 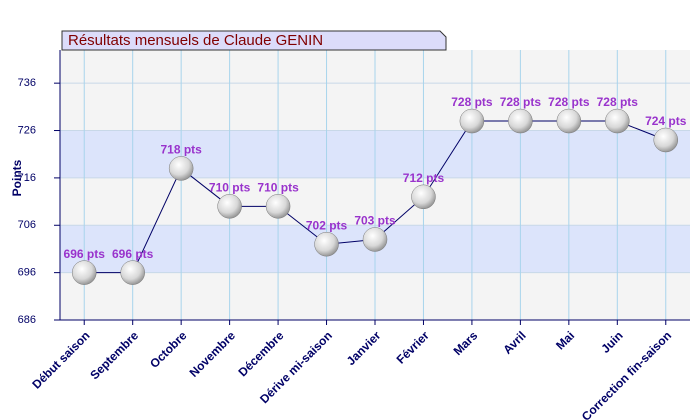 I want to click on y-axis-label: Points, so click(x=17, y=177).